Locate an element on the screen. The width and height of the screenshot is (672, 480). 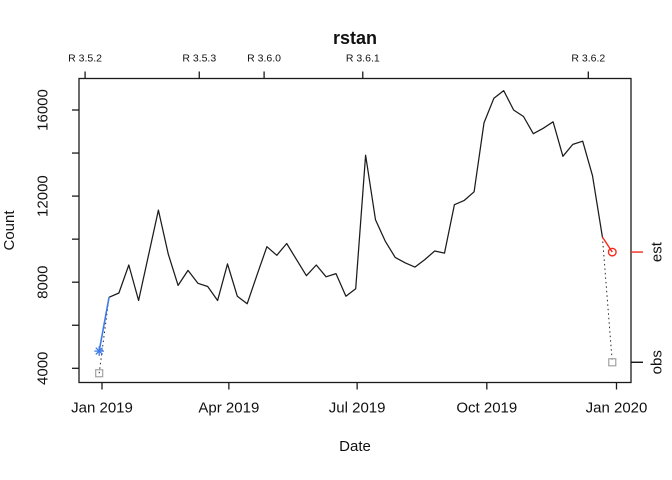
y-tick-label: 16000 is located at coordinates (43, 110).